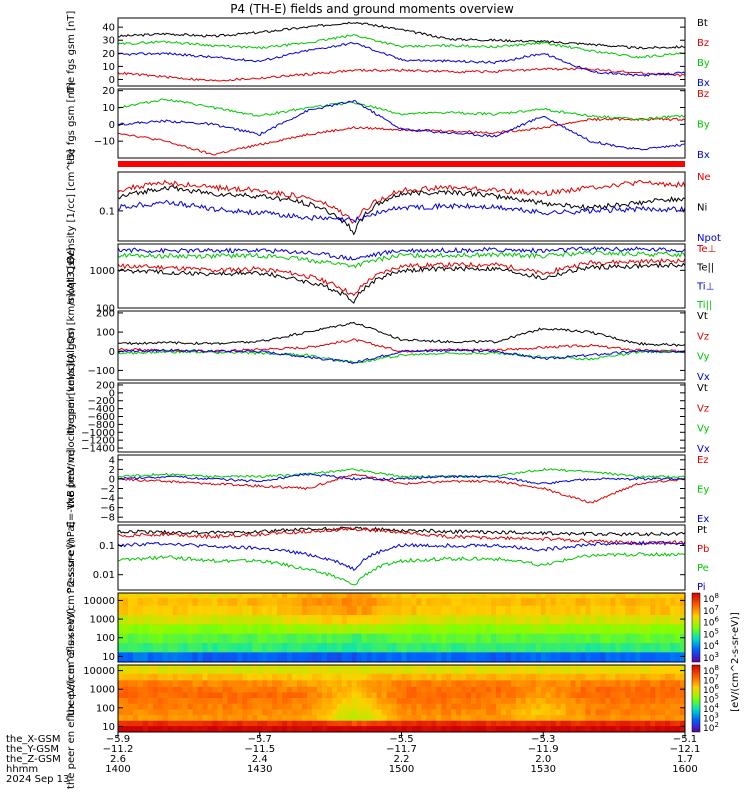 The width and height of the screenshot is (750, 805). Describe the element at coordinates (33, 759) in the screenshot. I see `x-row-label: the_Z-GSM` at that location.